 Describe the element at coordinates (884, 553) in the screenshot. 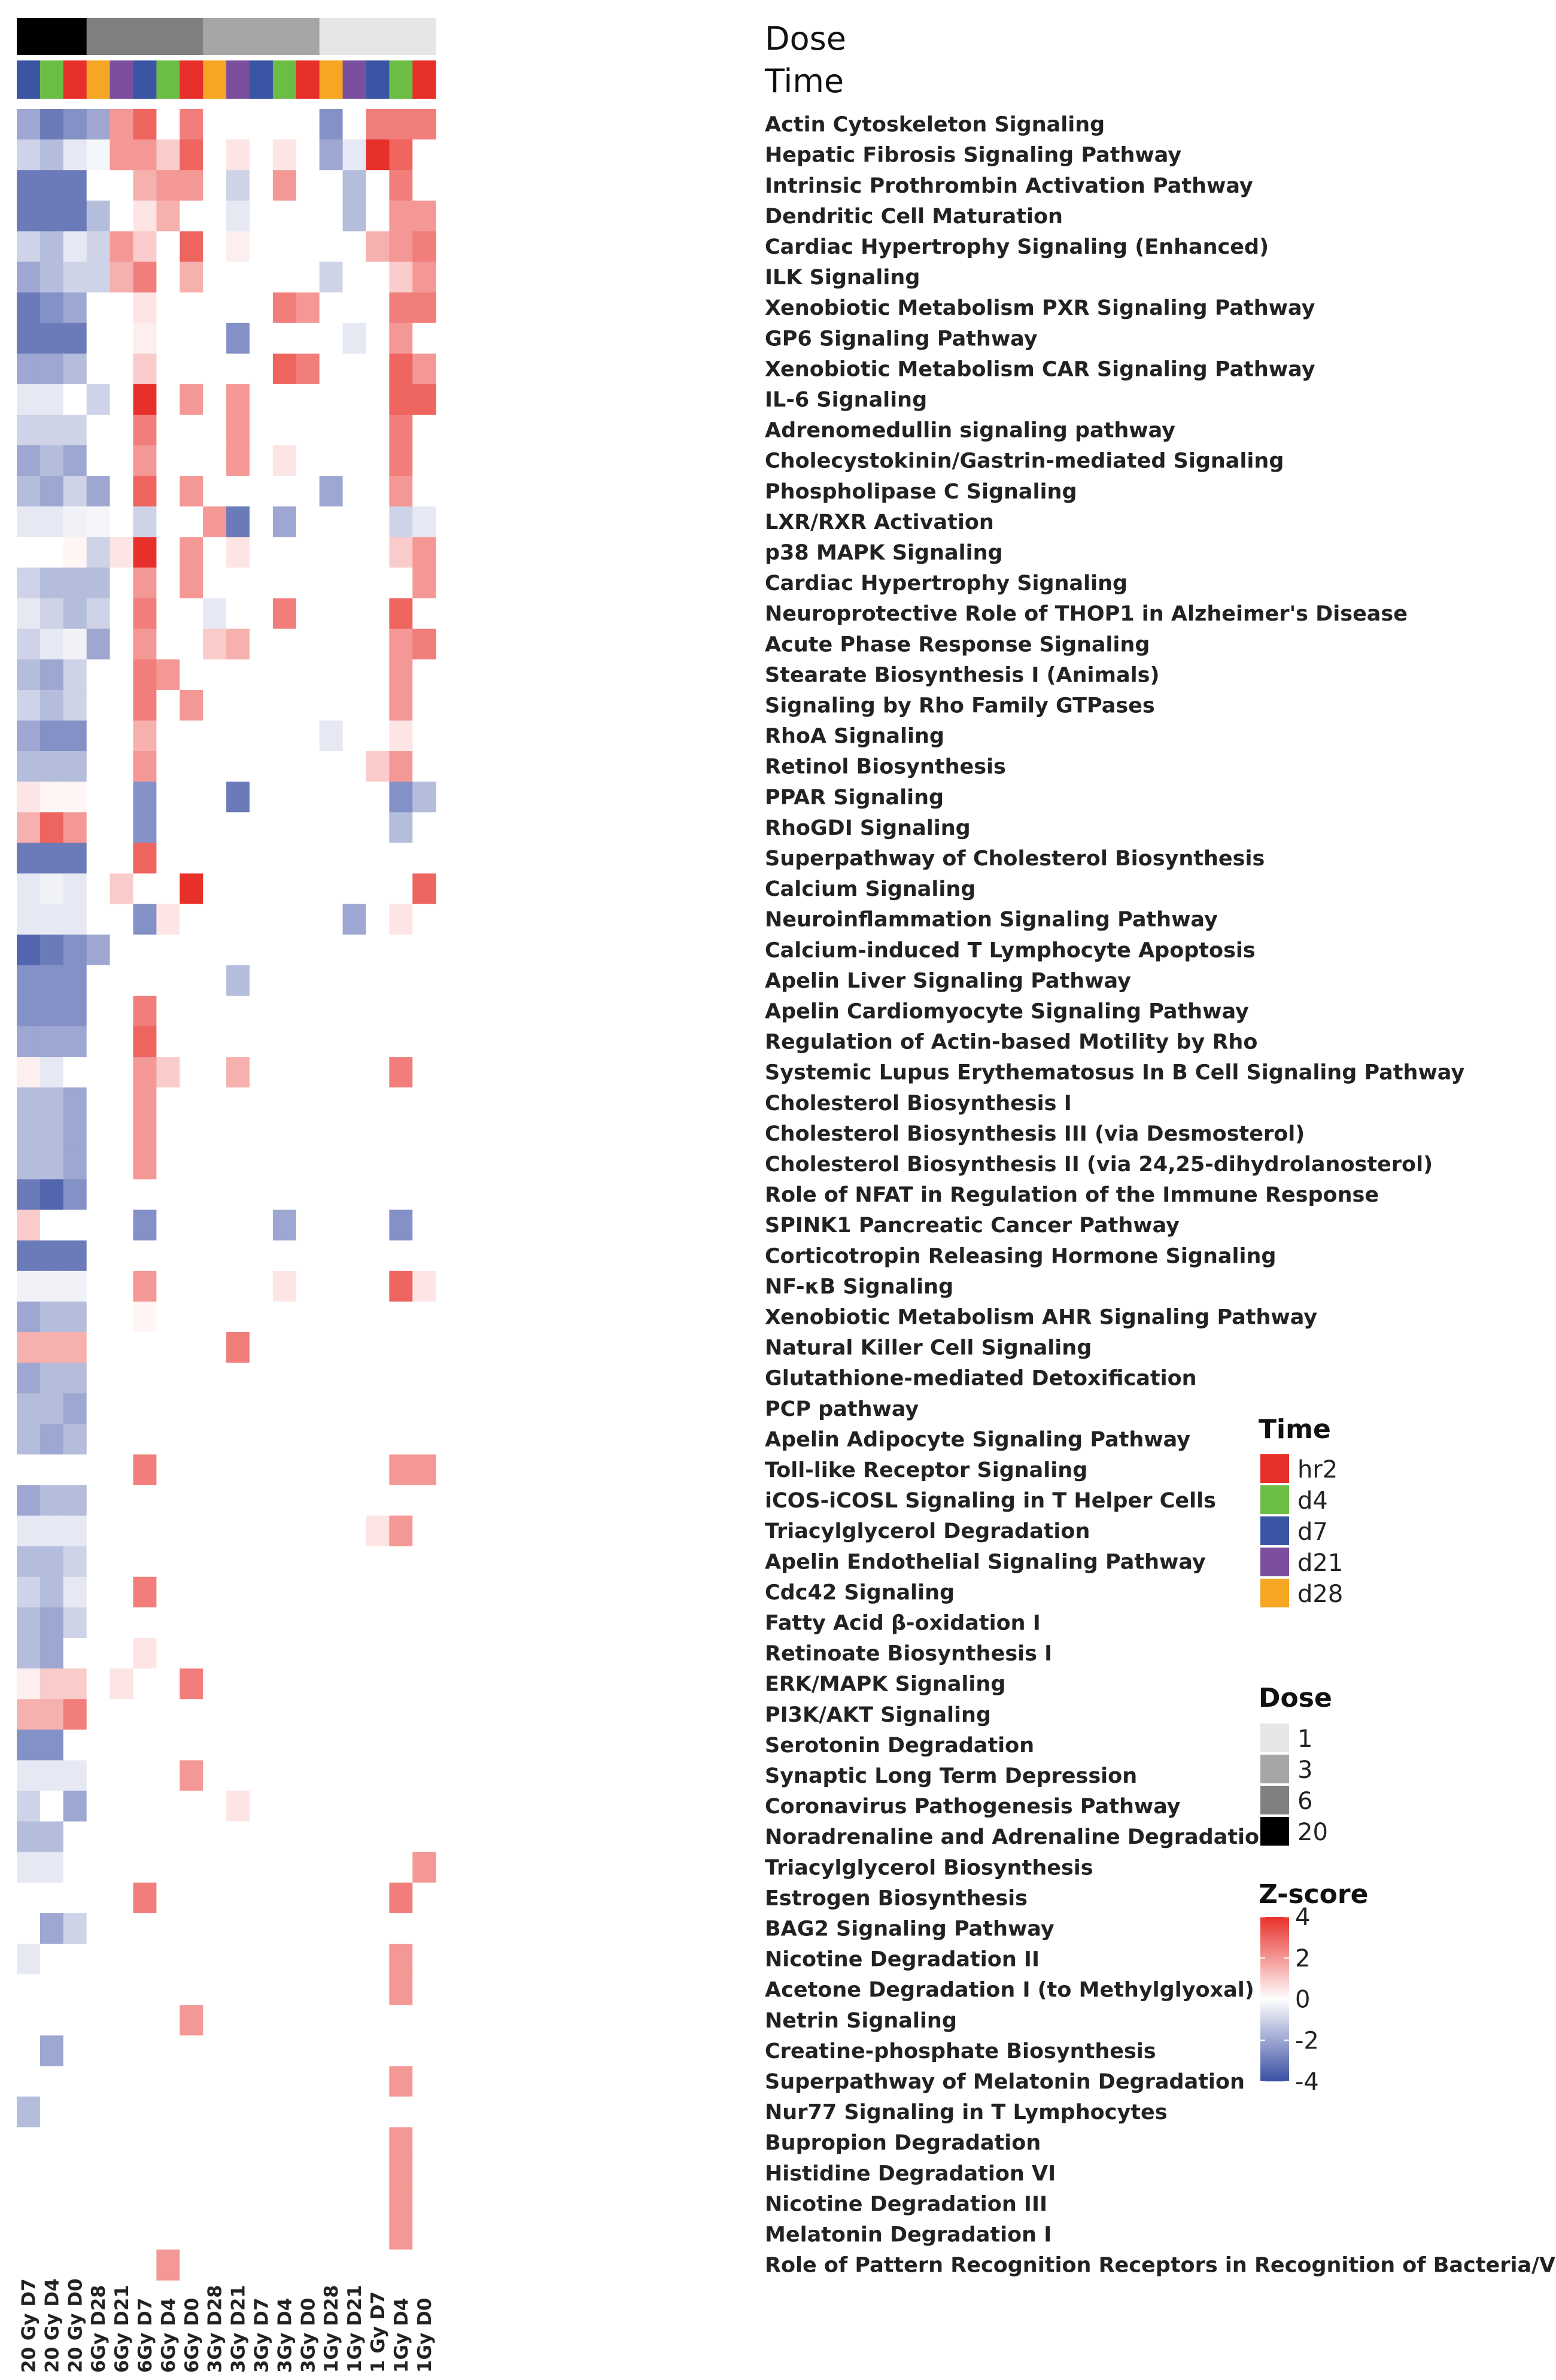

I see `row-label: p38 MAPK Signaling` at that location.